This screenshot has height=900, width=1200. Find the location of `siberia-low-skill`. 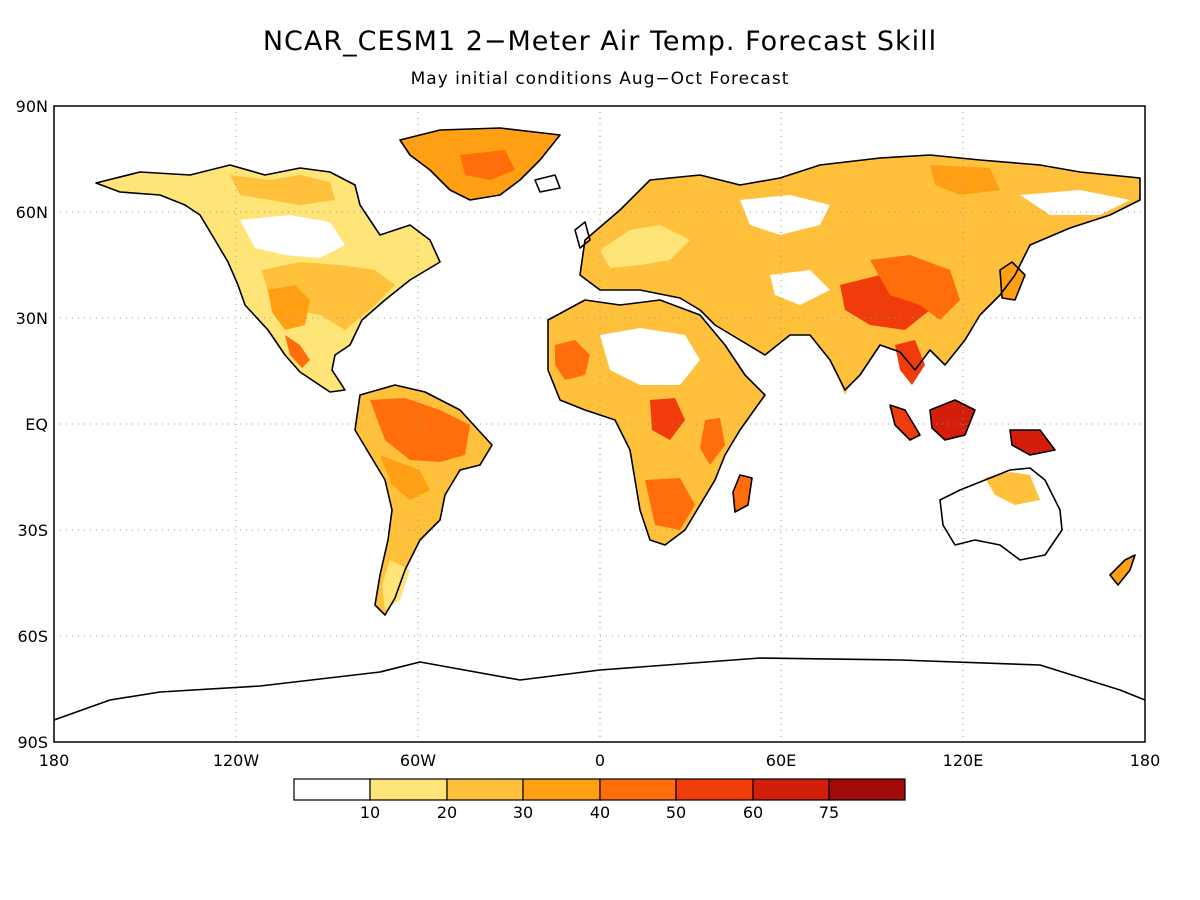

siberia-low-skill is located at coordinates (785, 215).